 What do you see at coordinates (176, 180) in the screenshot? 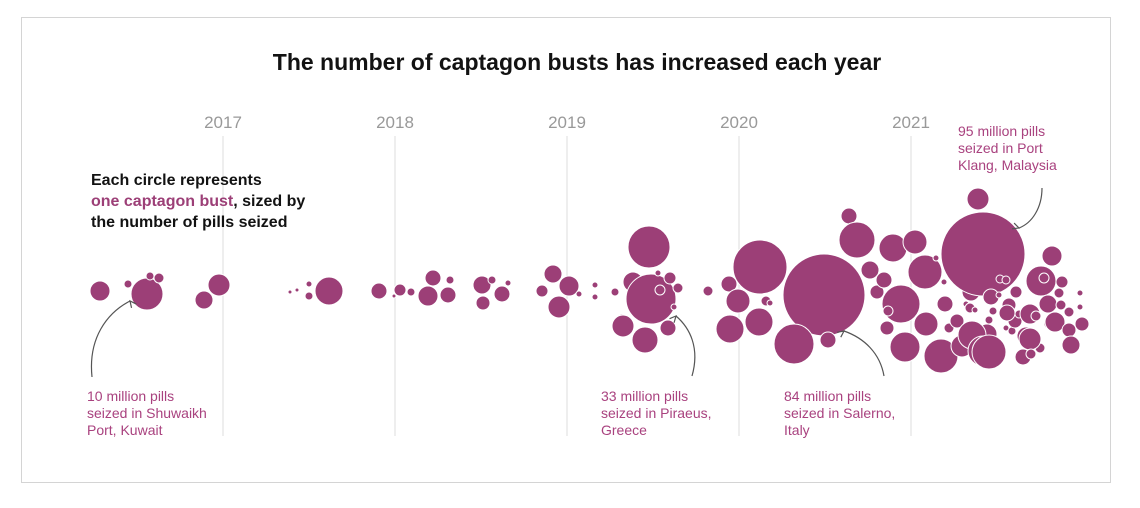
I see `legend-line-1: Each circle represents` at bounding box center [176, 180].